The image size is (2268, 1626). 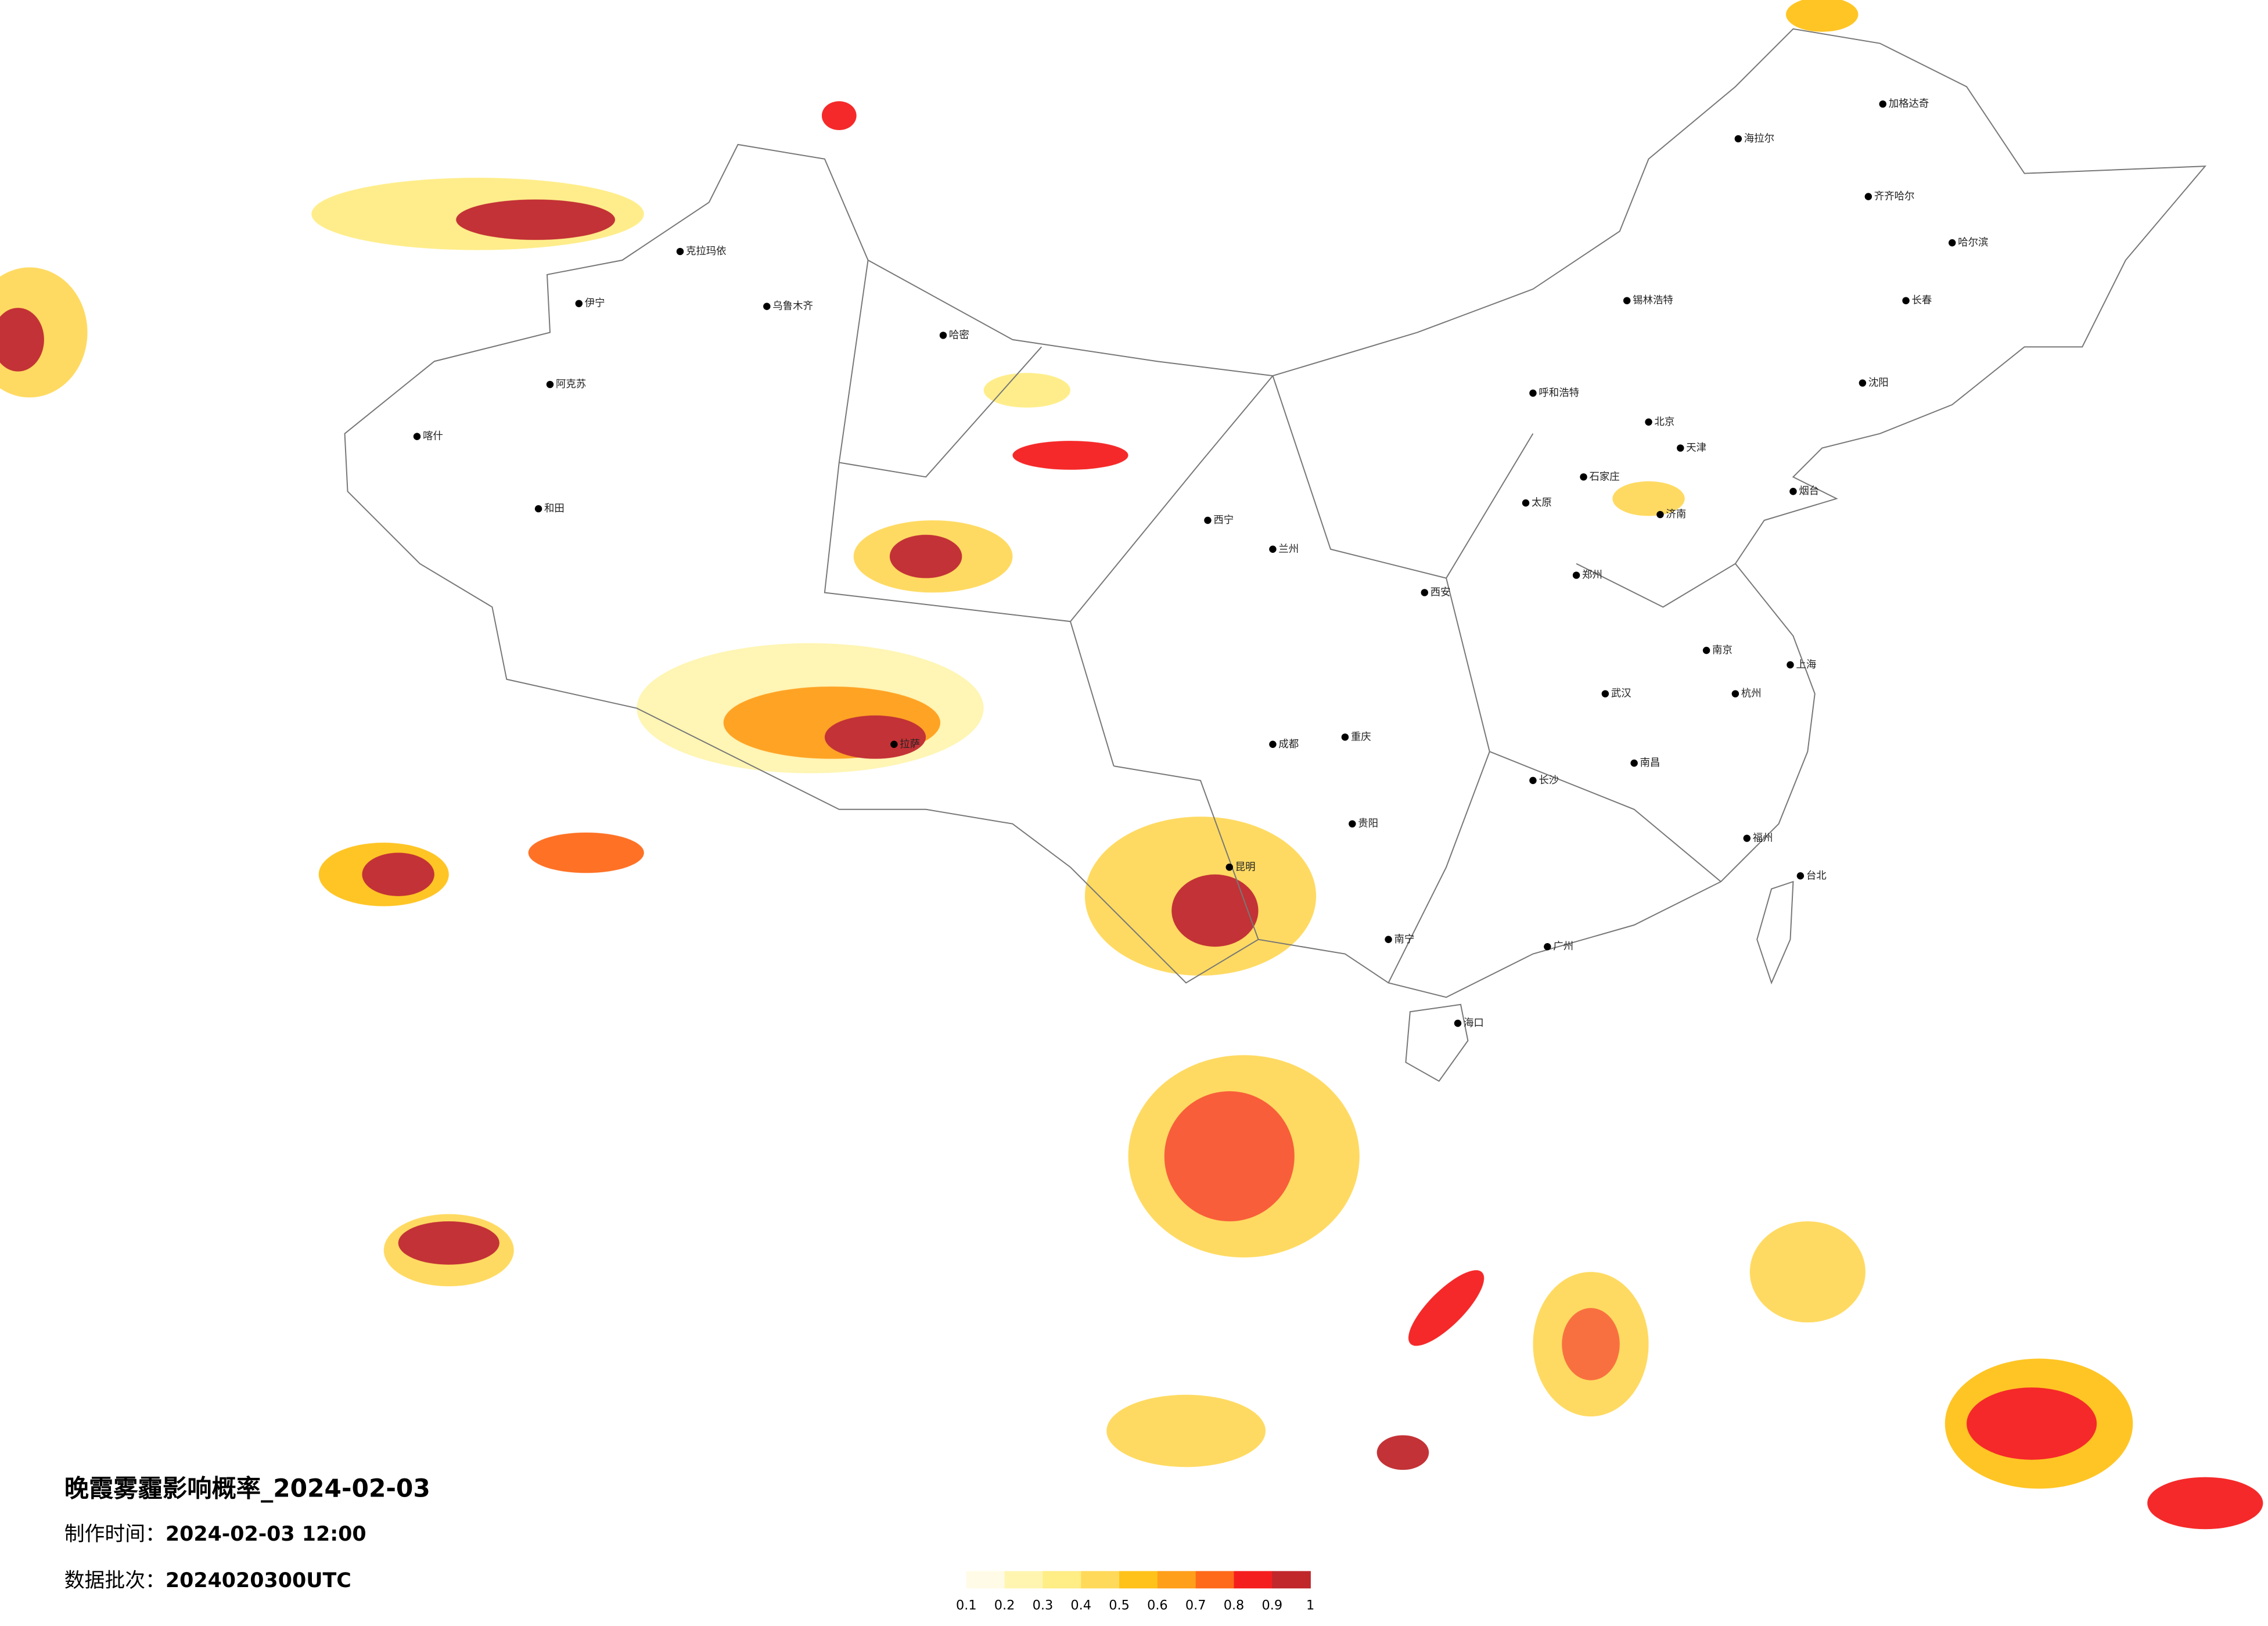 I want to click on city-label: 齐齐哈尔, so click(x=1894, y=196).